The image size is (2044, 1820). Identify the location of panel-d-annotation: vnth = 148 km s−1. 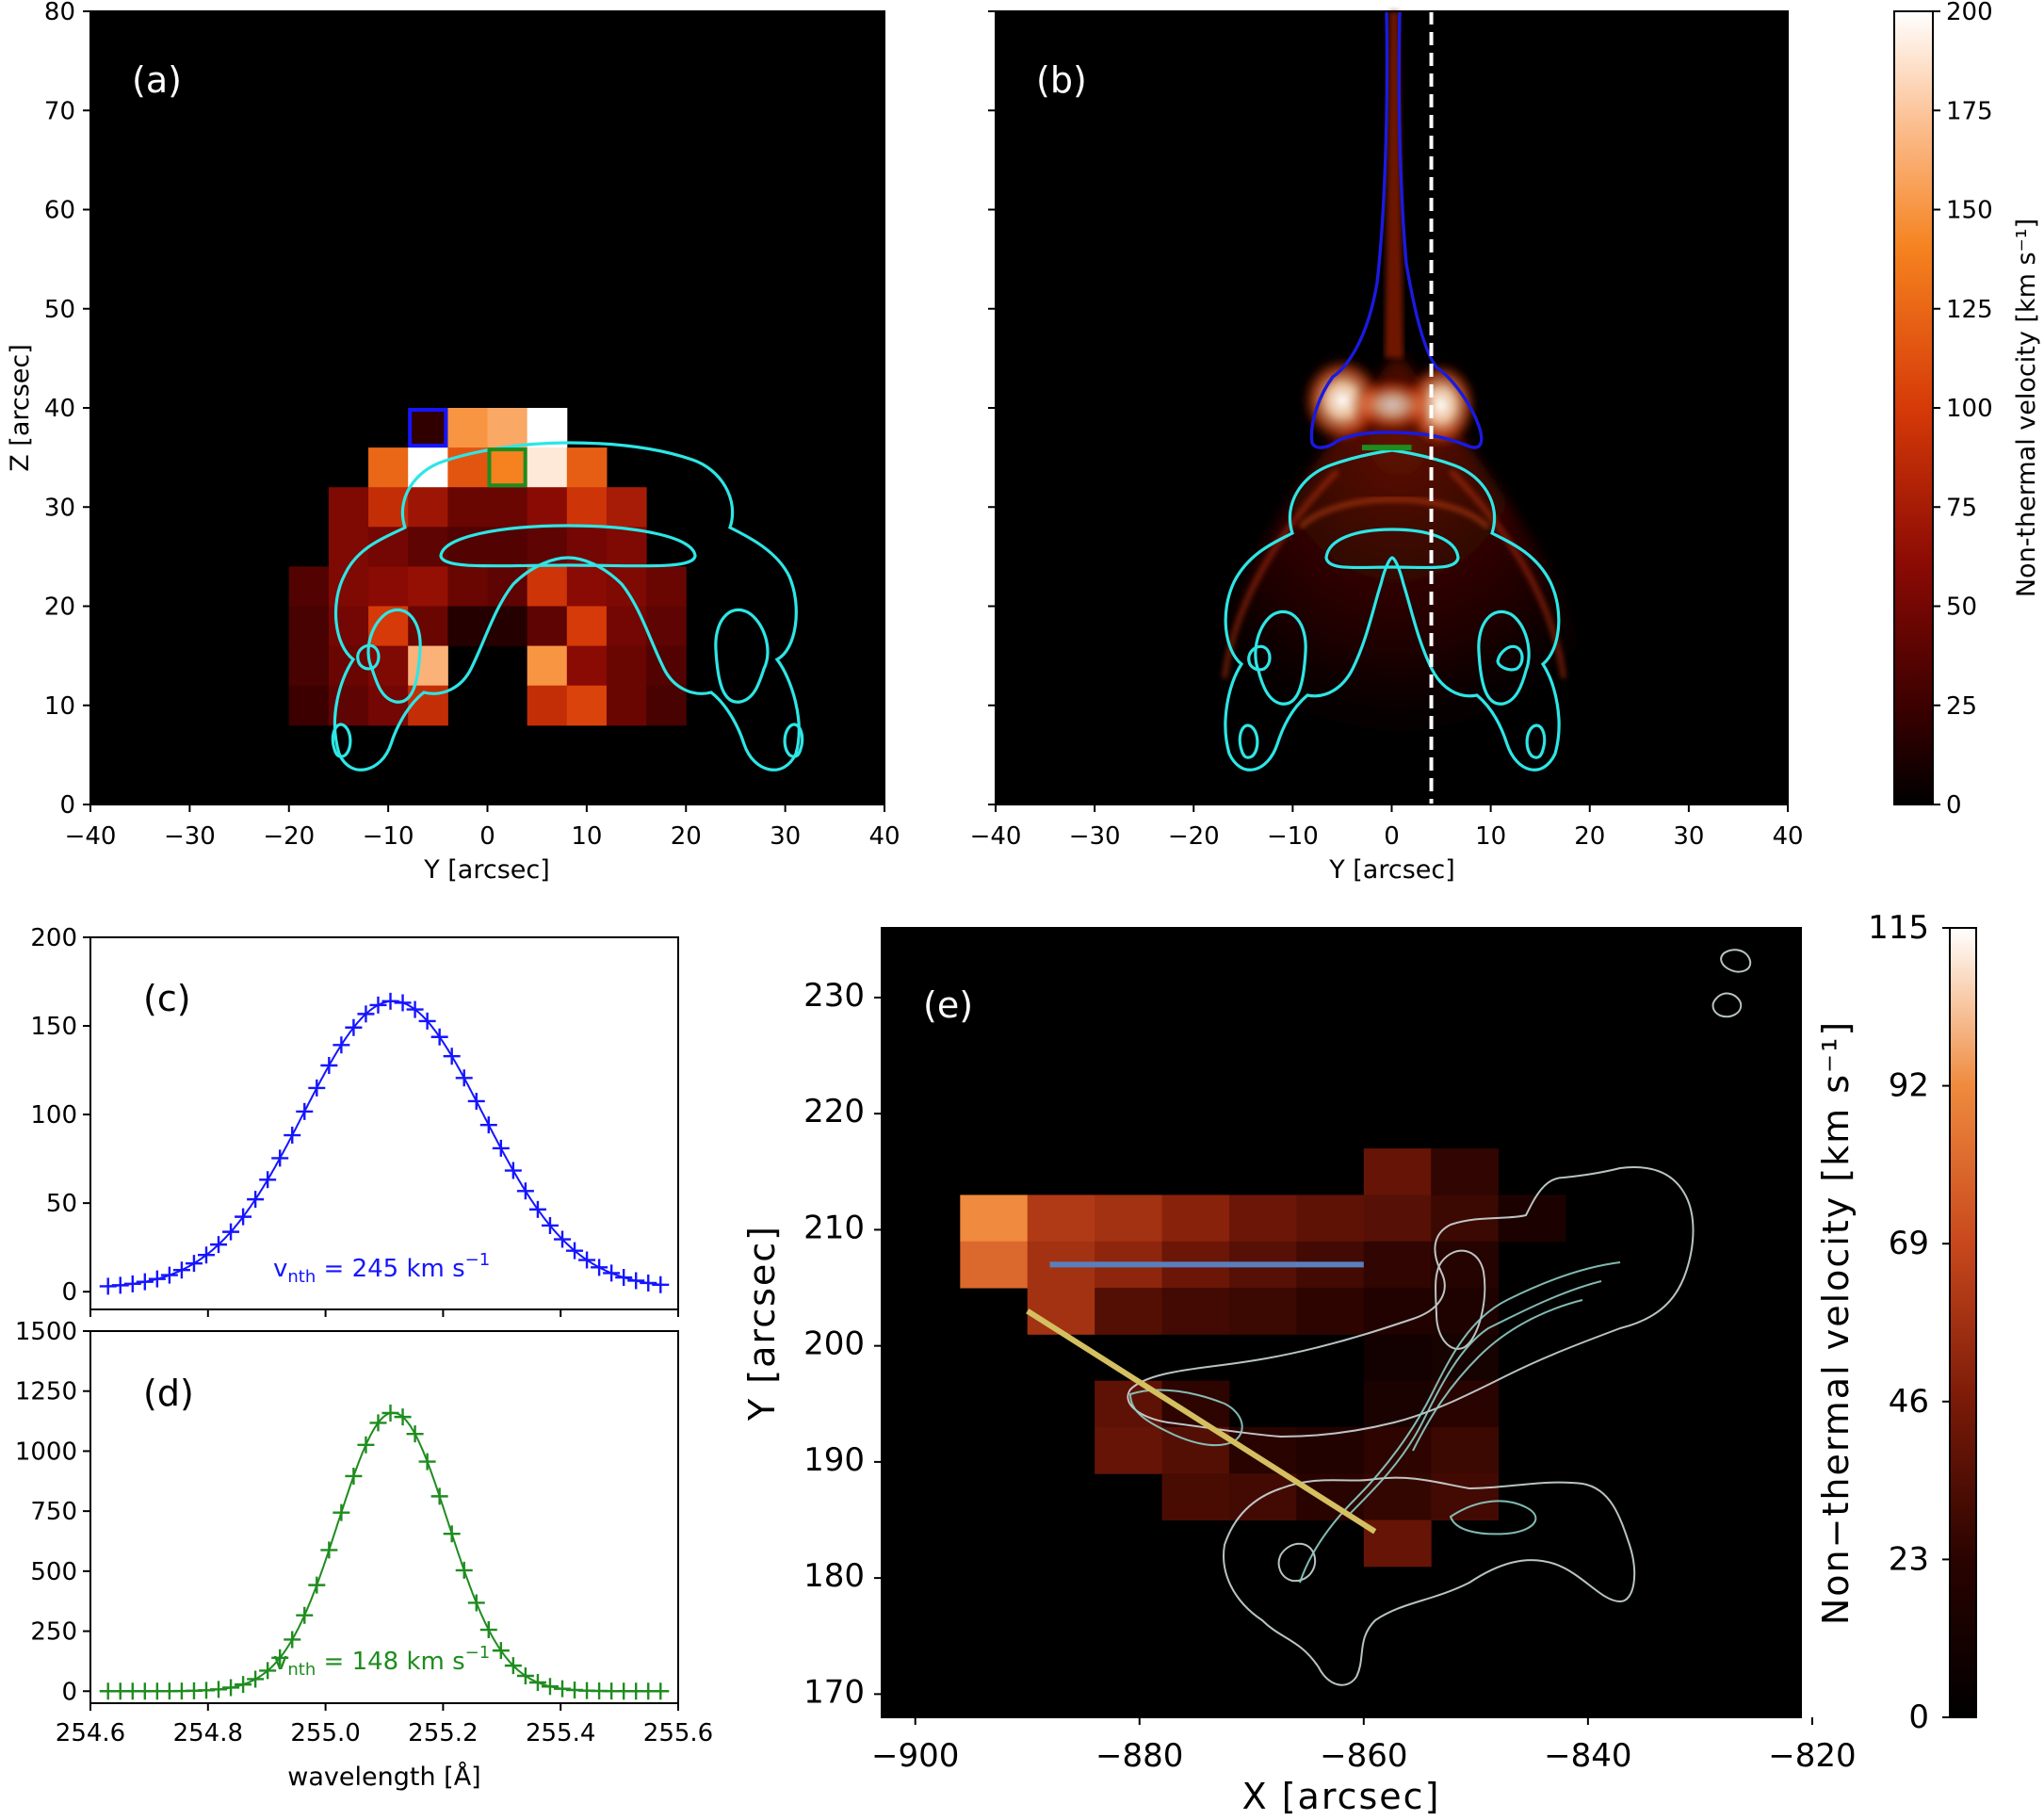
(381, 1661).